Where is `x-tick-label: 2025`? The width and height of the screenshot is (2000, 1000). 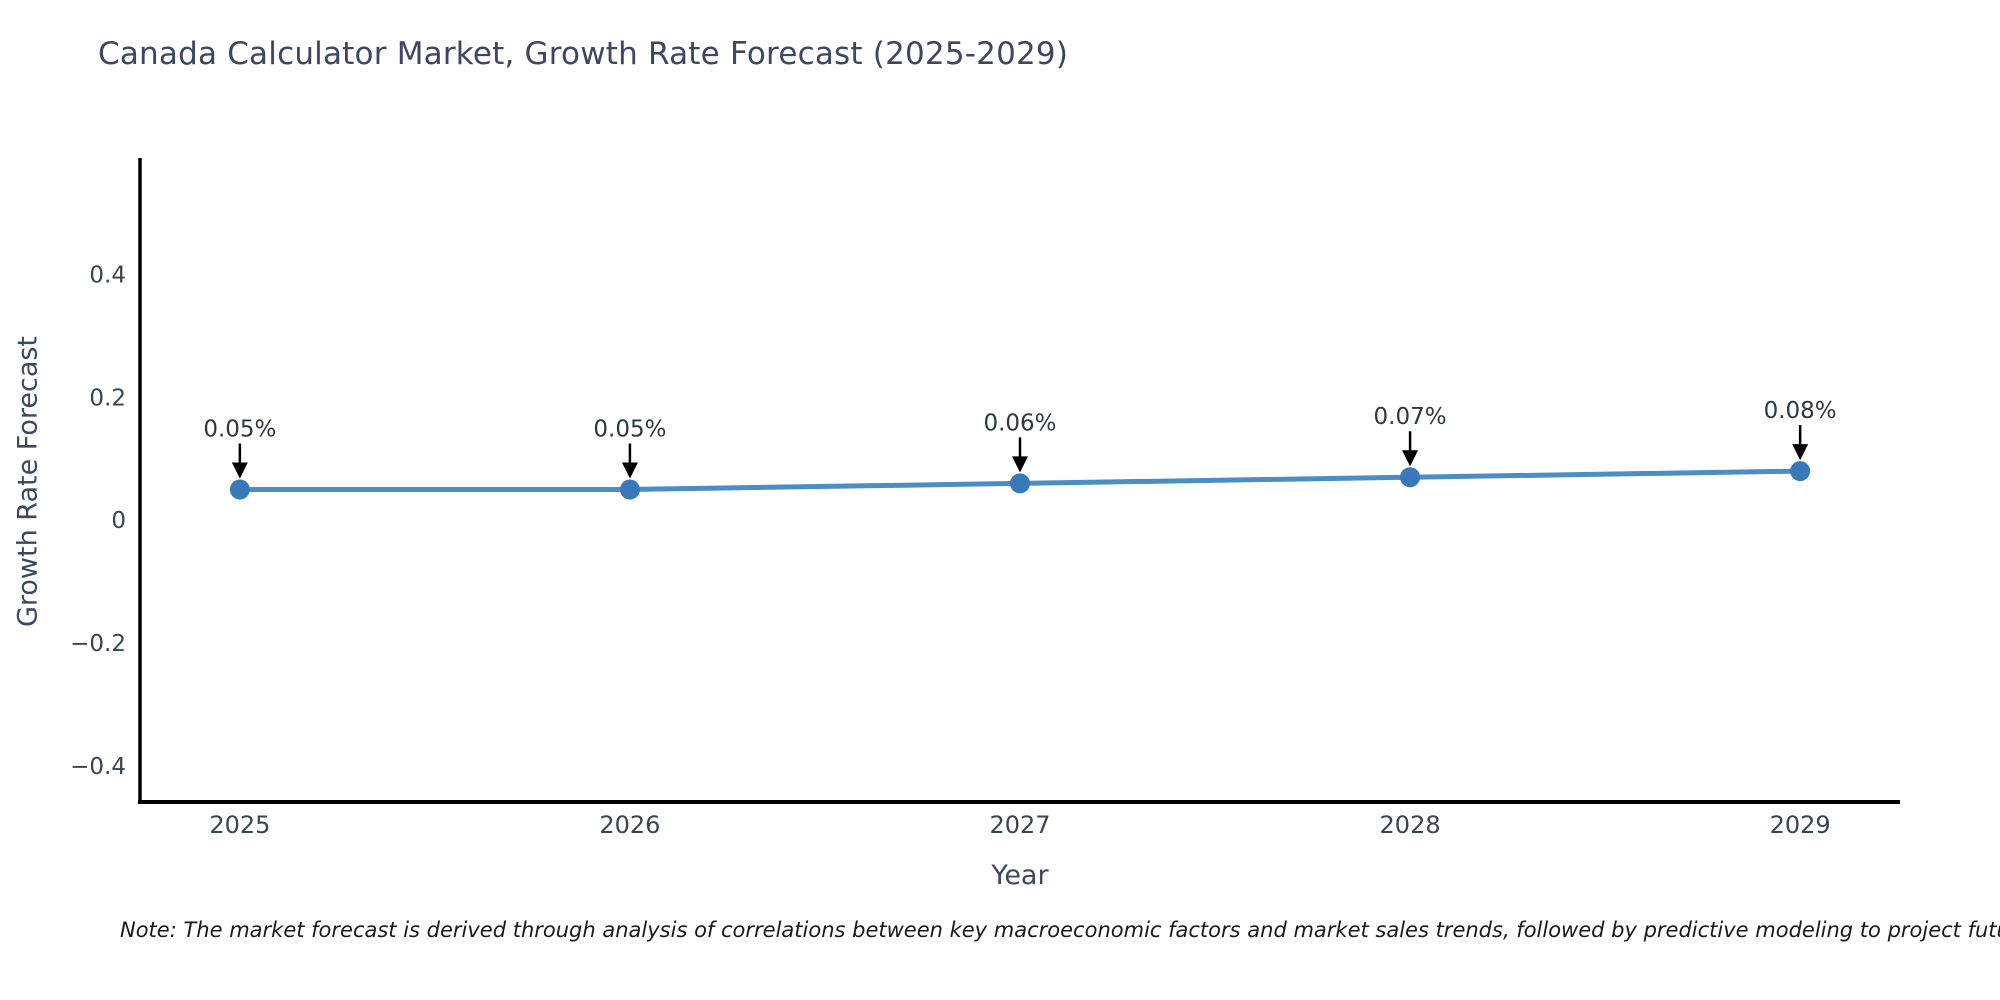
x-tick-label: 2025 is located at coordinates (239, 825).